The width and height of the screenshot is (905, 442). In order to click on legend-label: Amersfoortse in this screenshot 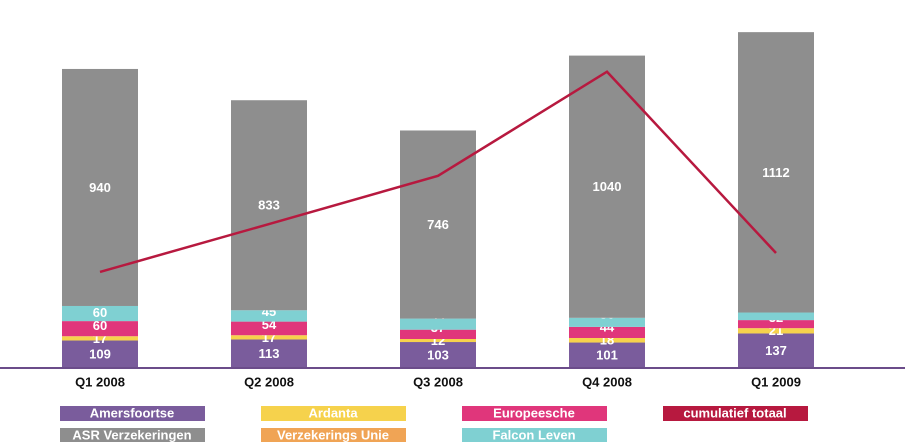, I will do `click(132, 412)`.